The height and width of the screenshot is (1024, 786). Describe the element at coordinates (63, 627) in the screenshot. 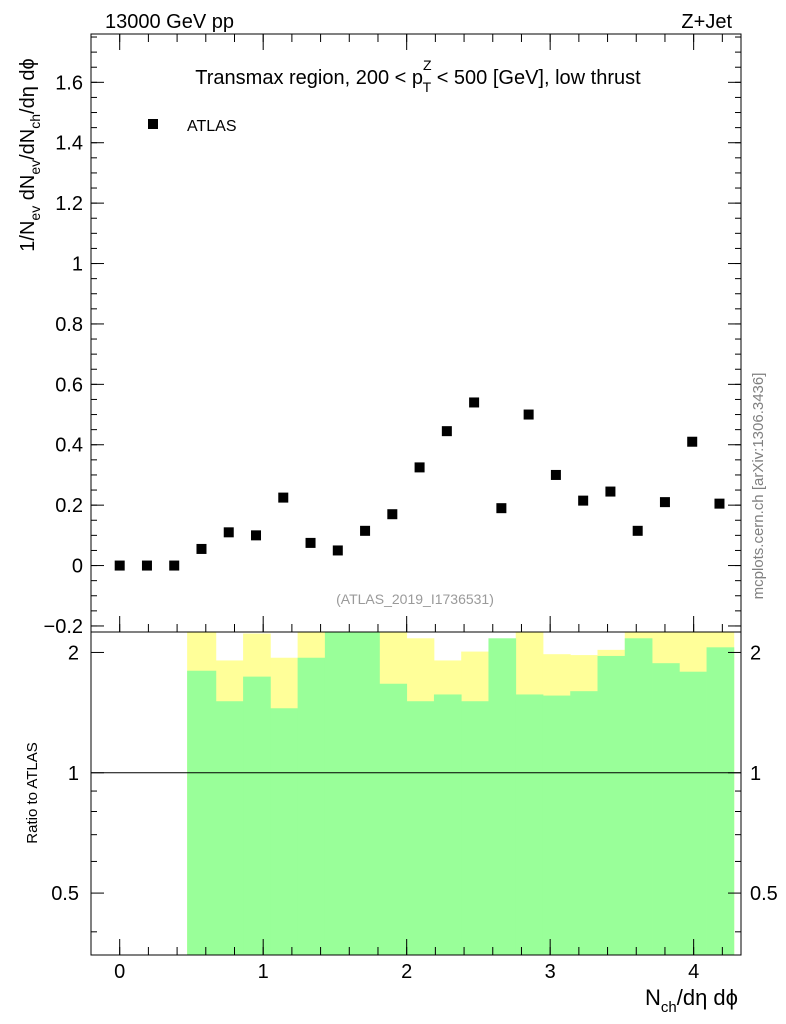

I see `main-y-tick-label: −0.2` at that location.